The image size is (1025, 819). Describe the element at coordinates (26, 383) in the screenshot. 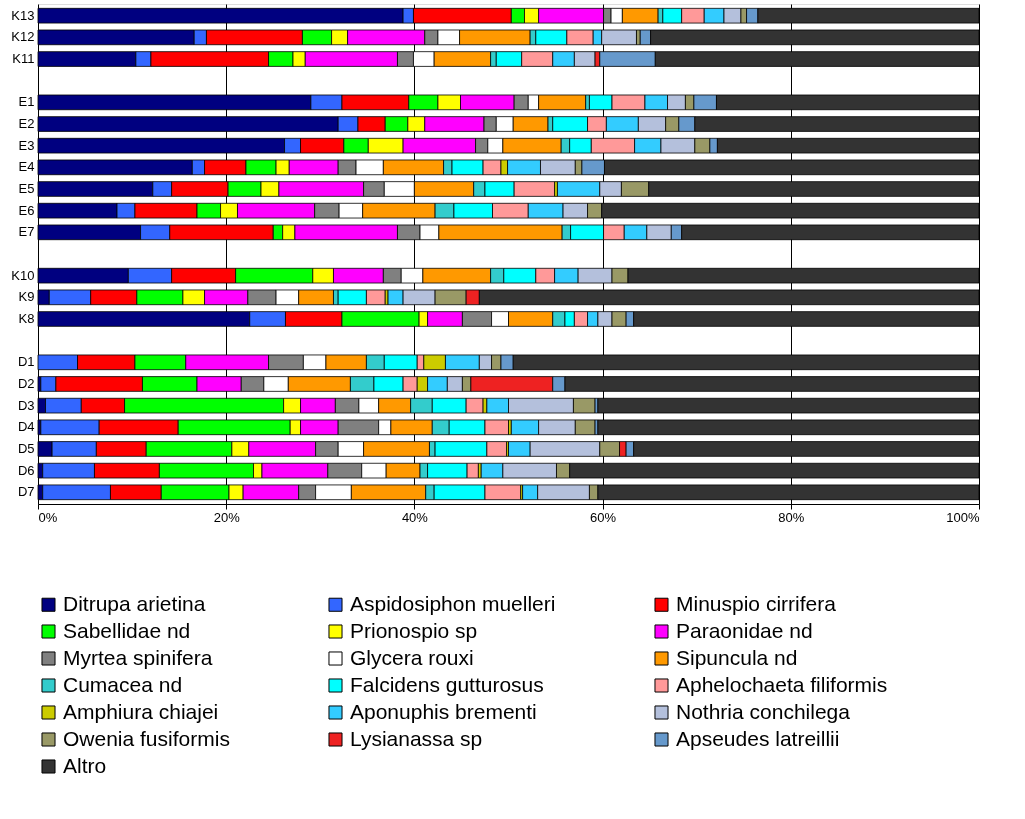

I see `y-tick-label: D2` at that location.